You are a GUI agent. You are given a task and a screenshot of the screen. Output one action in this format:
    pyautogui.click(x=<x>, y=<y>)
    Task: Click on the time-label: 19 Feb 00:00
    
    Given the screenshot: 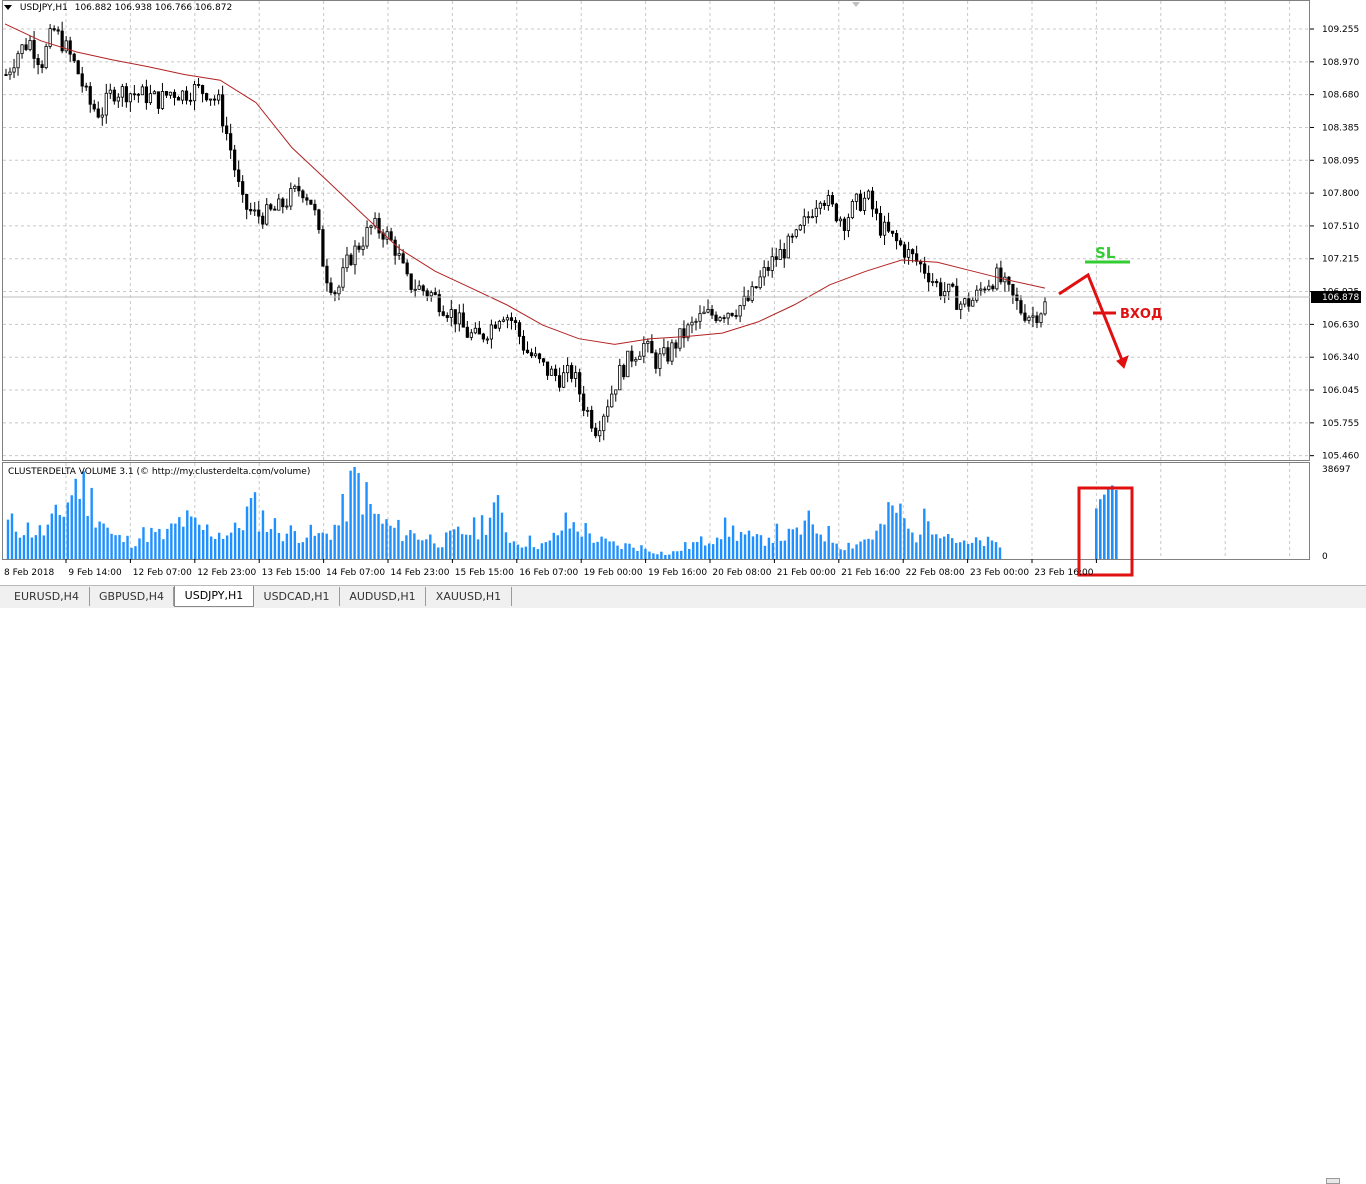 What is the action you would take?
    pyautogui.click(x=613, y=573)
    